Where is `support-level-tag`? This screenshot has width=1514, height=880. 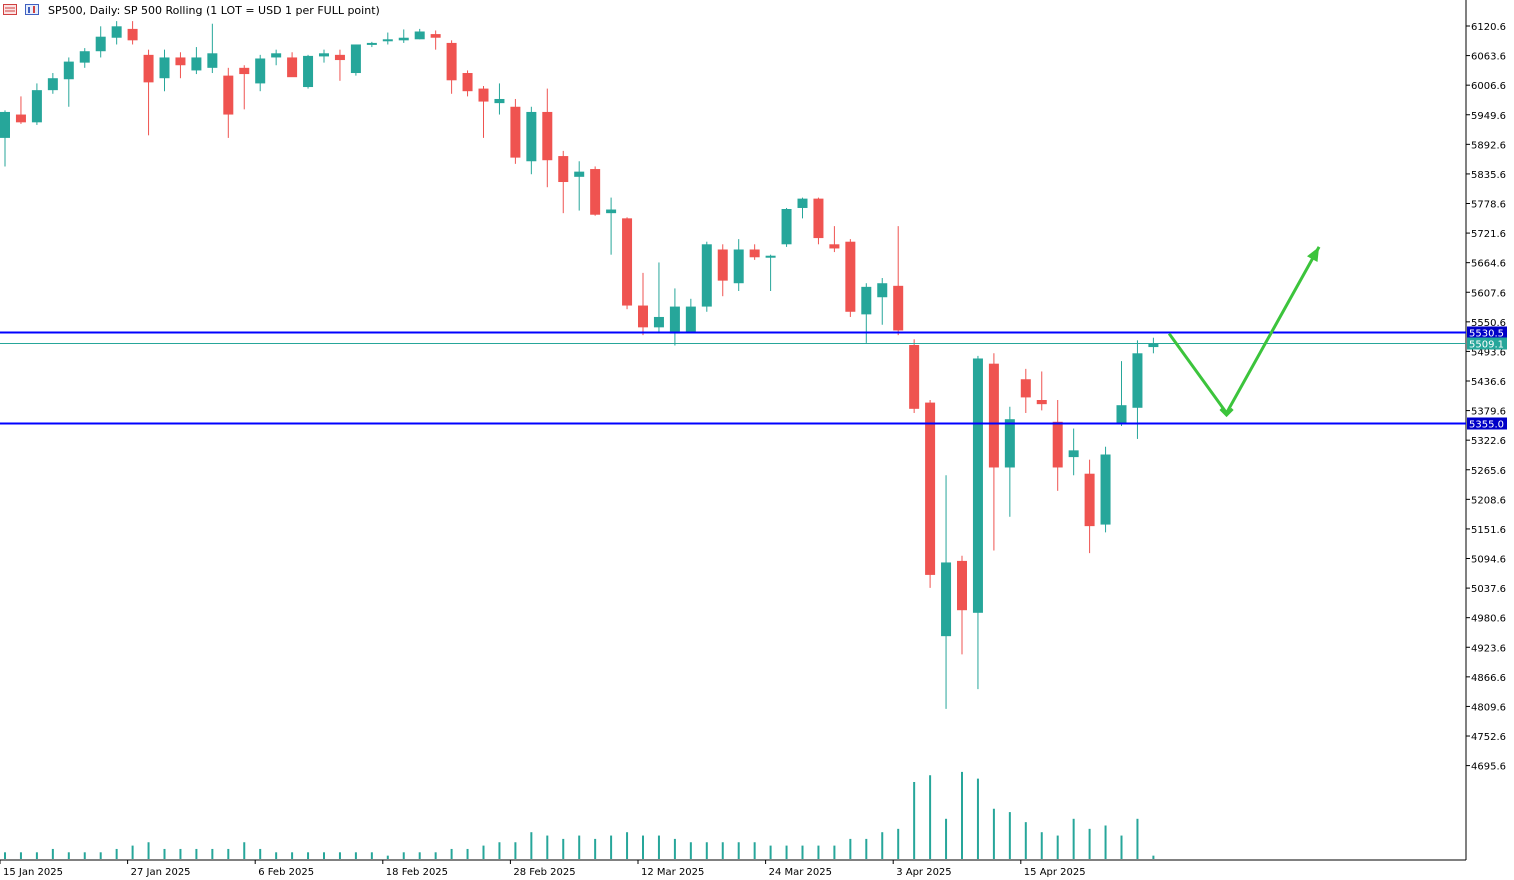 support-level-tag is located at coordinates (1487, 423).